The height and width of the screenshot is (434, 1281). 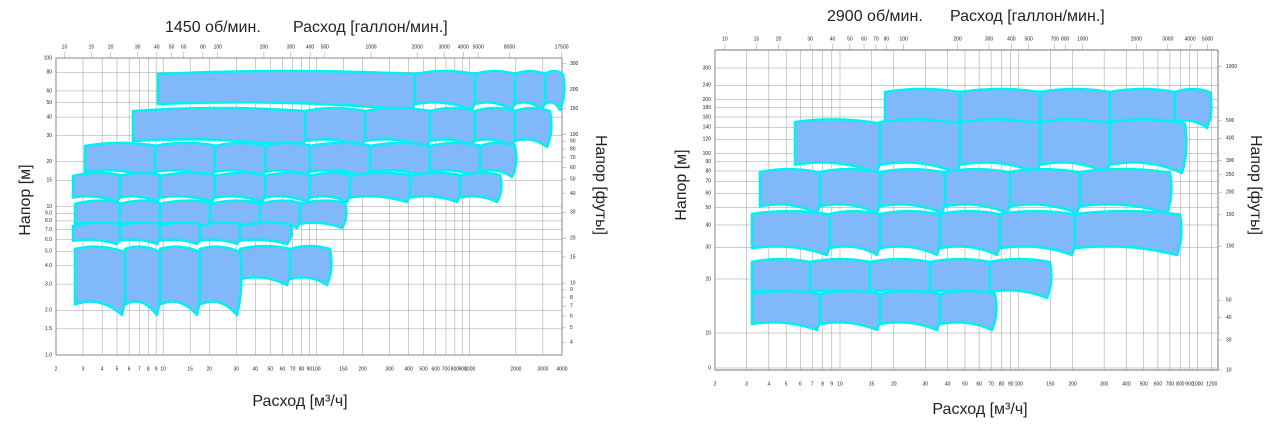 I want to click on x-tick-label: 8, so click(x=822, y=384).